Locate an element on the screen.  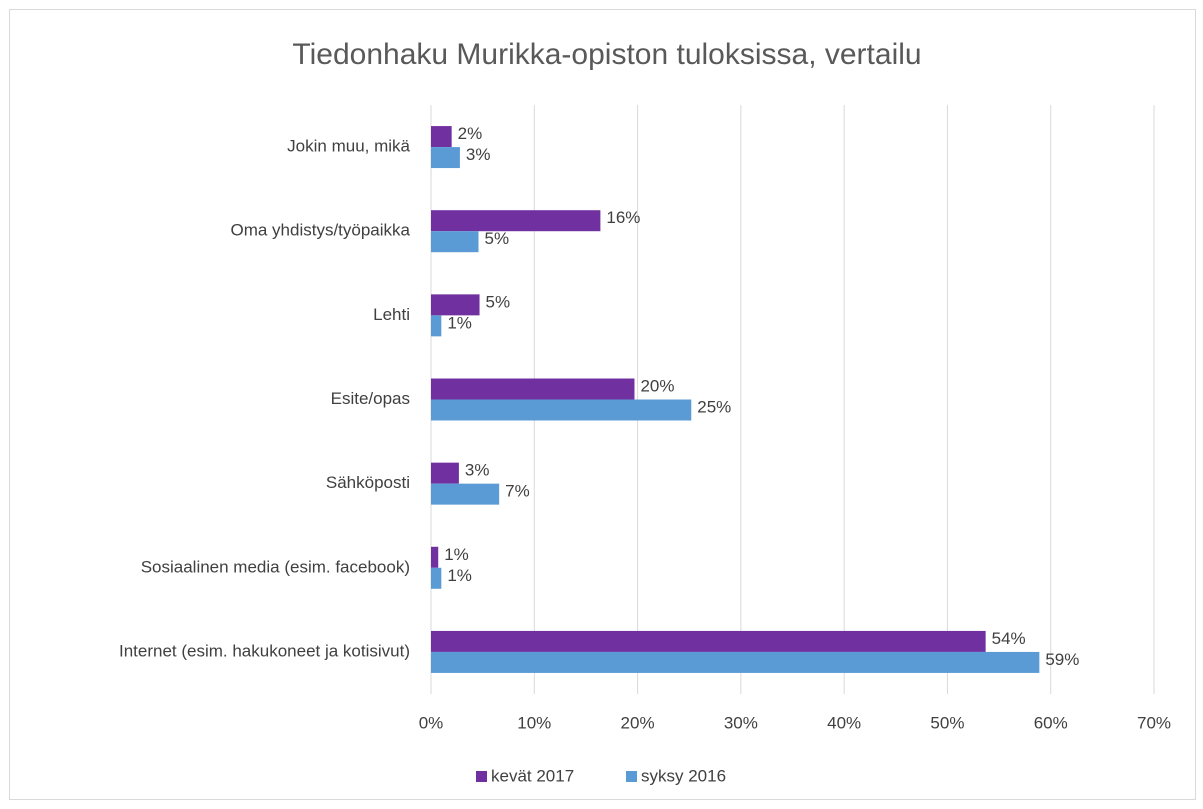
y-tick-label: Lehti is located at coordinates (391, 314).